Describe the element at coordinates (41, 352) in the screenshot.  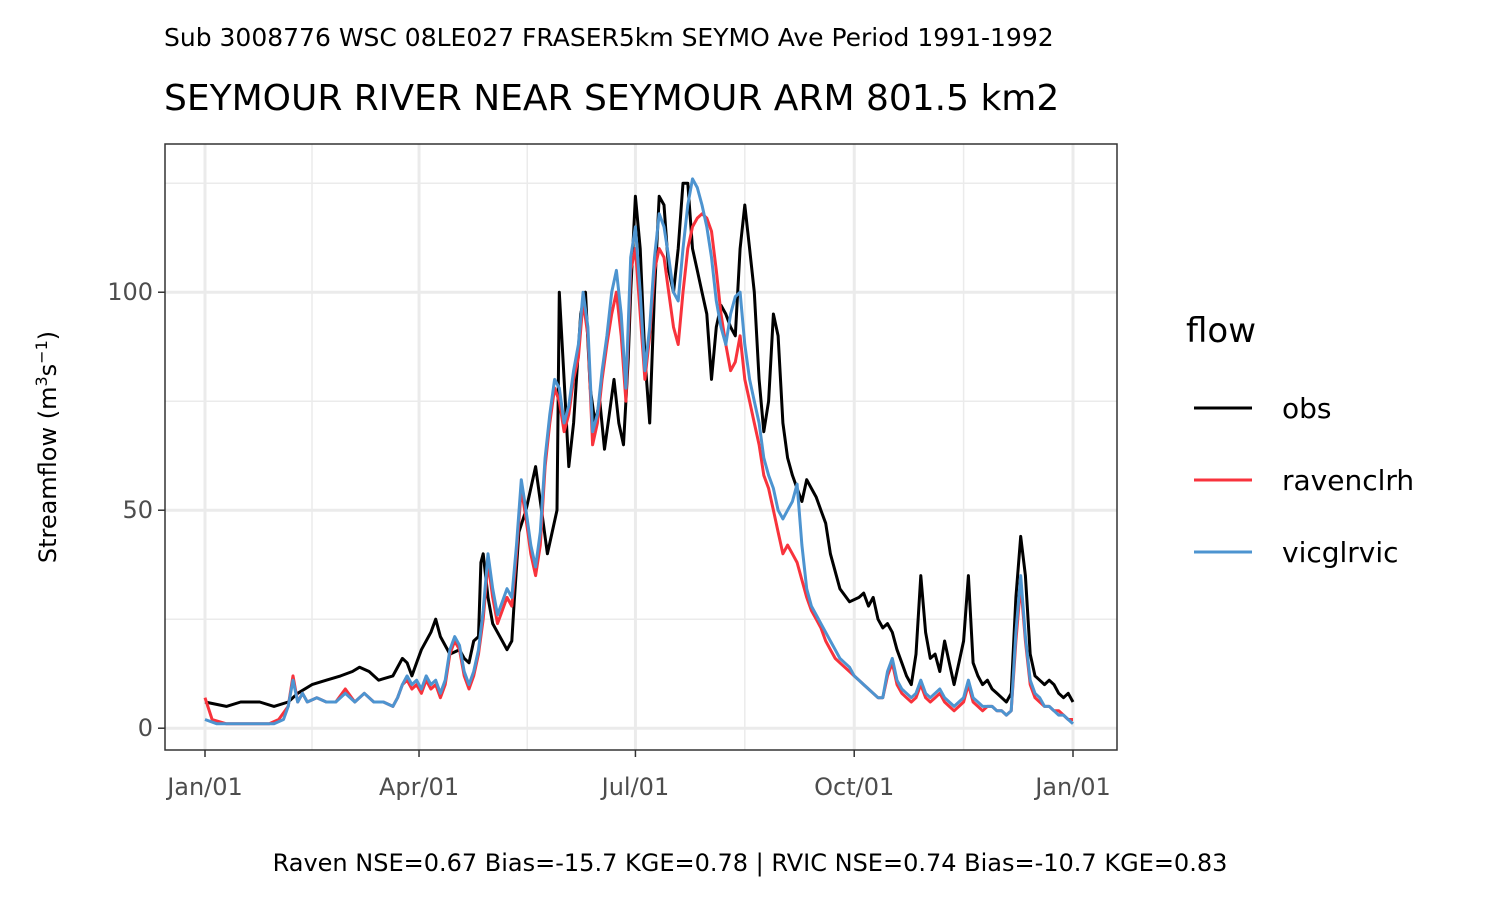
I see `y-axis-label-sup2: −1` at that location.